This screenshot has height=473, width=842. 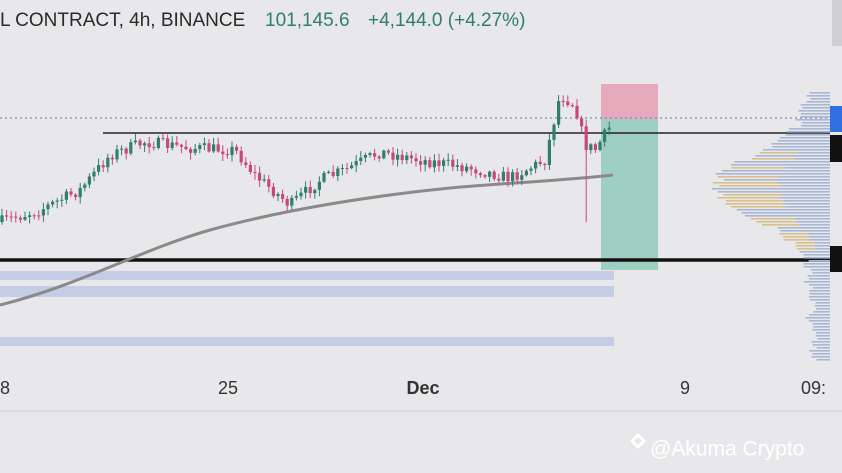 I want to click on x-label: Dec, so click(x=422, y=388).